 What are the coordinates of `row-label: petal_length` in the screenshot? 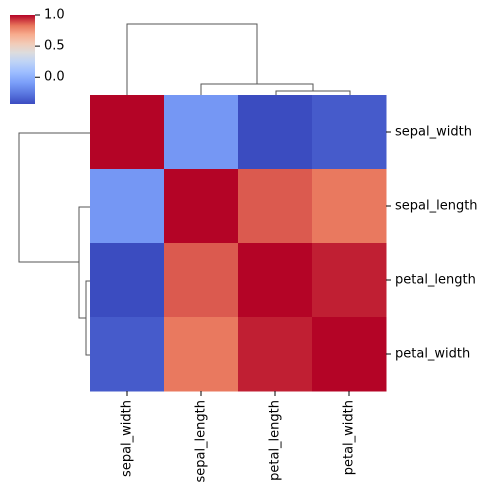 It's located at (435, 280).